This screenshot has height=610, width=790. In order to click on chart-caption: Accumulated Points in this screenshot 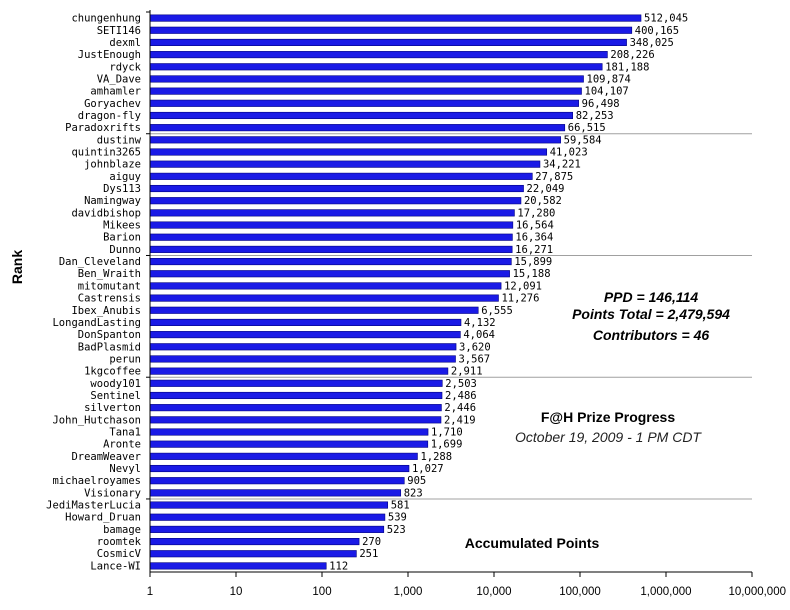, I will do `click(532, 543)`.